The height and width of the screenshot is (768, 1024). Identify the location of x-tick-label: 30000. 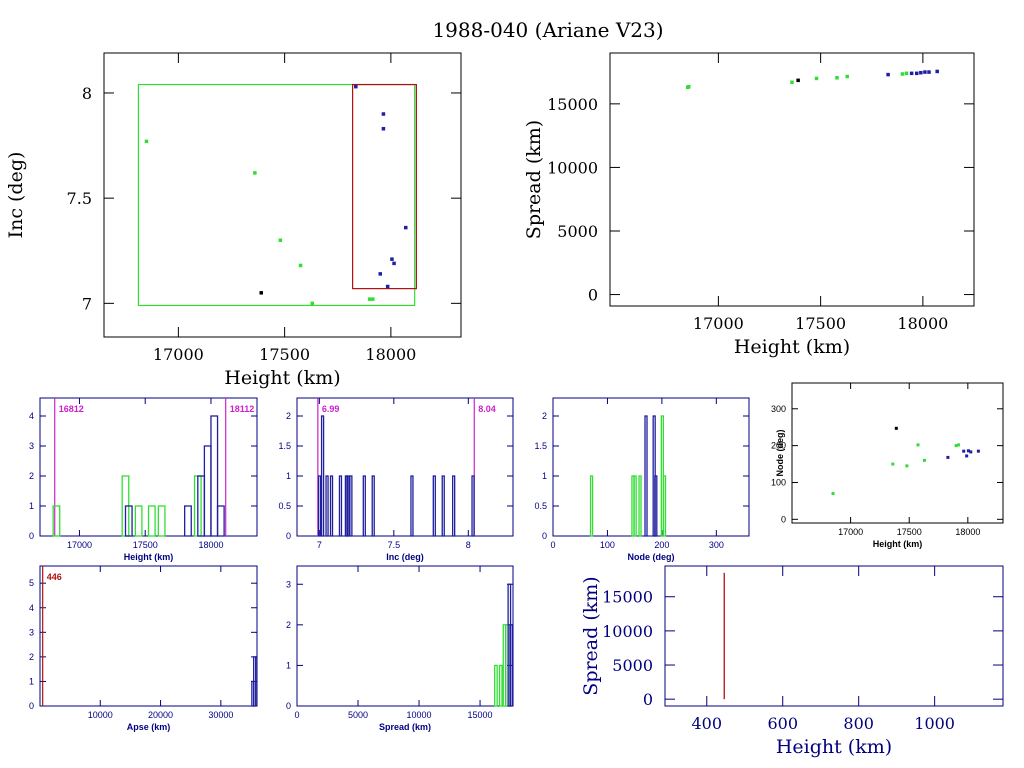
(220, 715).